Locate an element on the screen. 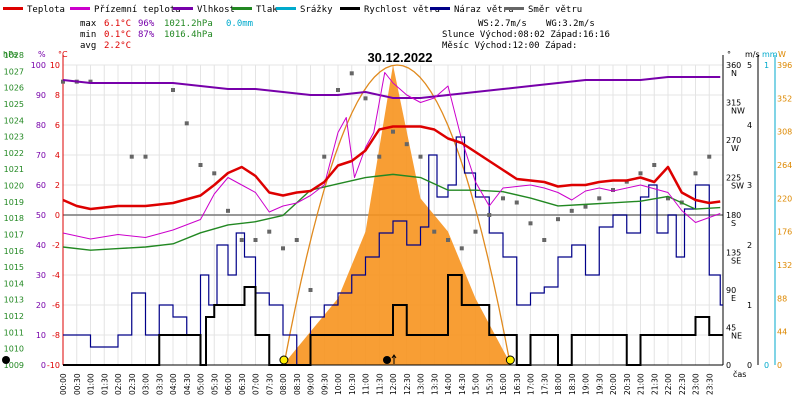 This screenshot has height=400, width=800. moon-arrow-icon is located at coordinates (394, 359).